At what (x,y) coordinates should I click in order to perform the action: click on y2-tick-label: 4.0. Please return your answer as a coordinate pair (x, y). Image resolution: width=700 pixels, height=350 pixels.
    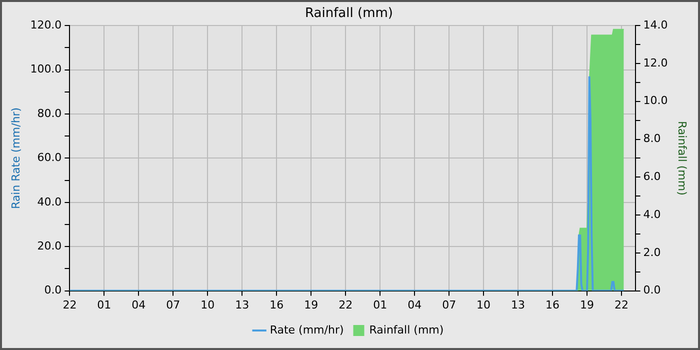
    Looking at the image, I should click on (652, 214).